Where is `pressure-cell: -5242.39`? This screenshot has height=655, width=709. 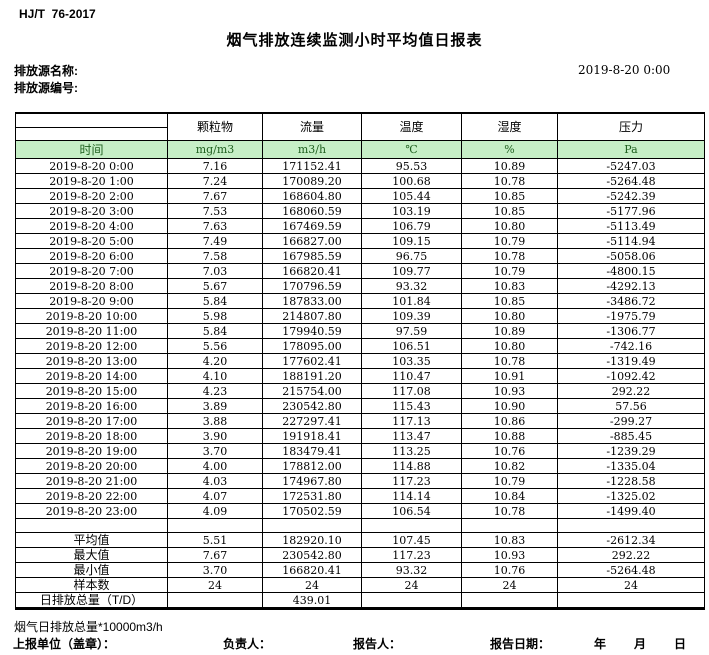
pressure-cell: -5242.39 is located at coordinates (631, 196).